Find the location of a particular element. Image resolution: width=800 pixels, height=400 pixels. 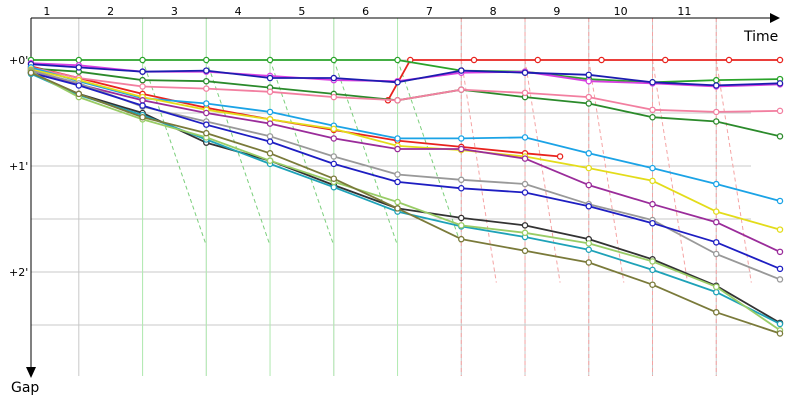

x-tick-label: 9 is located at coordinates (556, 11).